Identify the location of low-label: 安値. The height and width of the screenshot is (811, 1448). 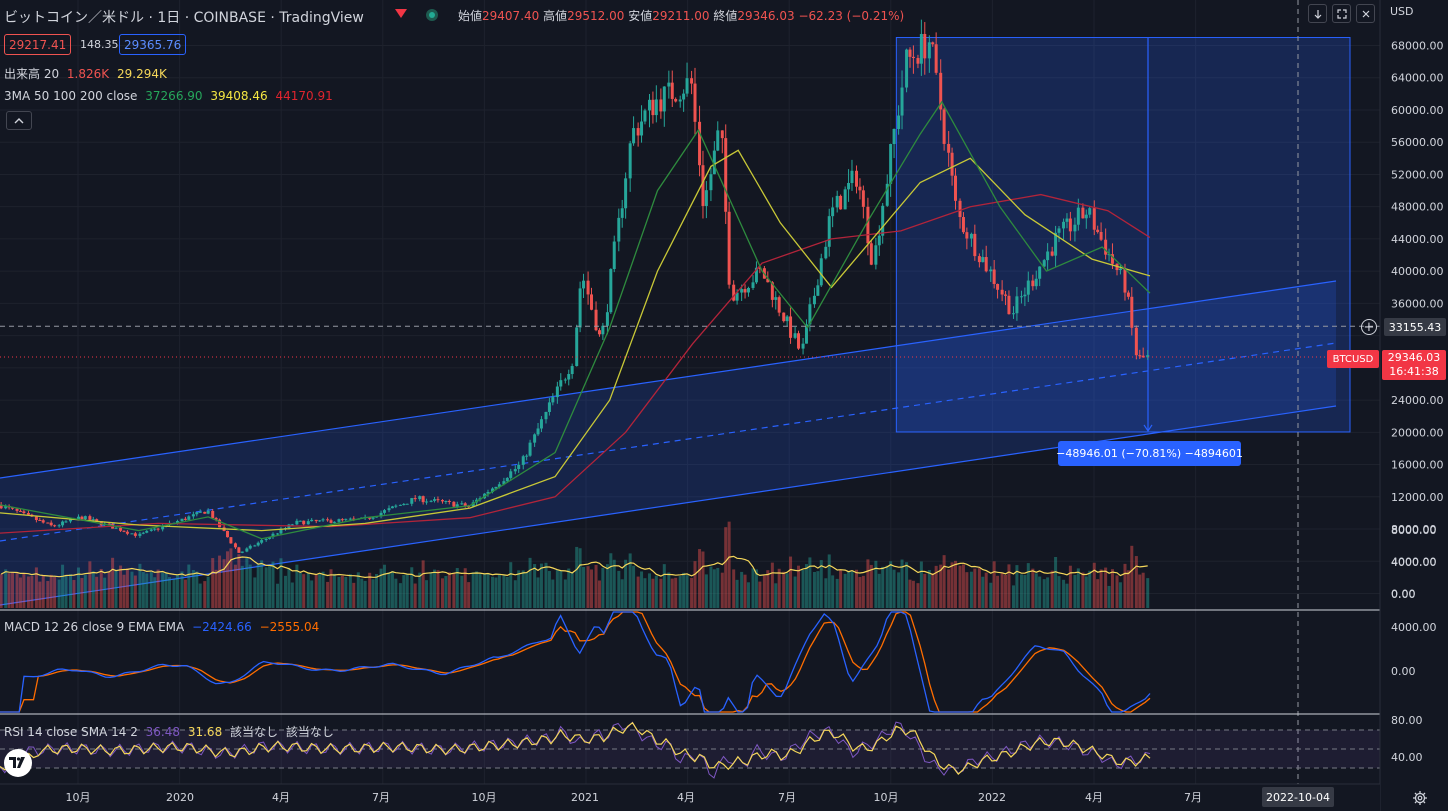
(640, 16).